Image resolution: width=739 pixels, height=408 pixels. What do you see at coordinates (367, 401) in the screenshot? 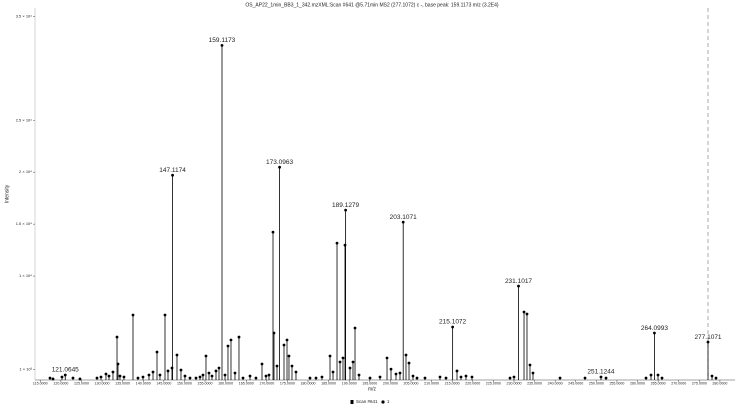
I see `legend-label: Scan #641` at bounding box center [367, 401].